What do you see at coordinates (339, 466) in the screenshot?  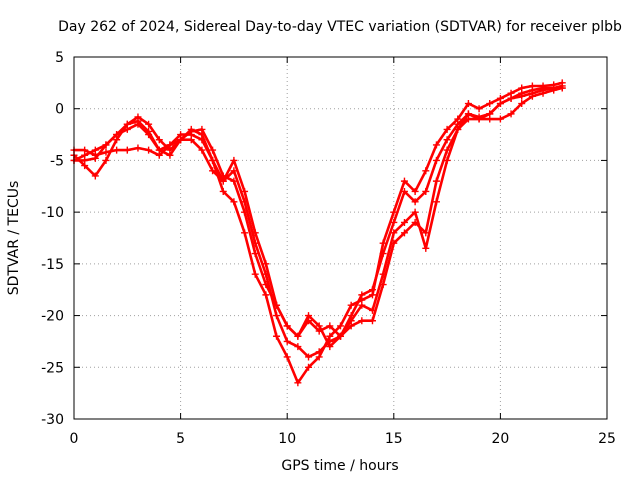 I see `x-axis-label: GPS time / hours` at bounding box center [339, 466].